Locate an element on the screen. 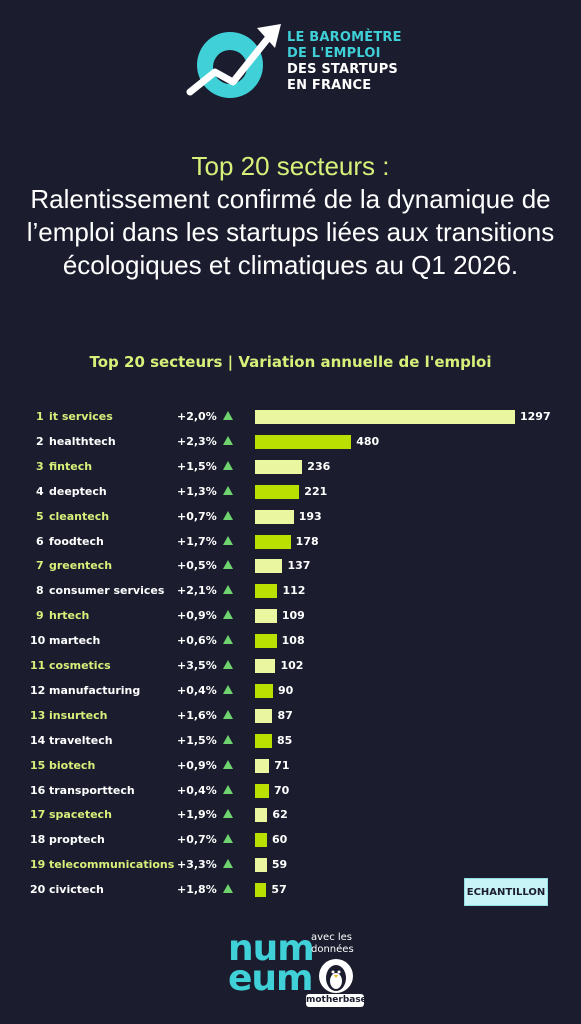  rank-label: 8 is located at coordinates (40, 591).